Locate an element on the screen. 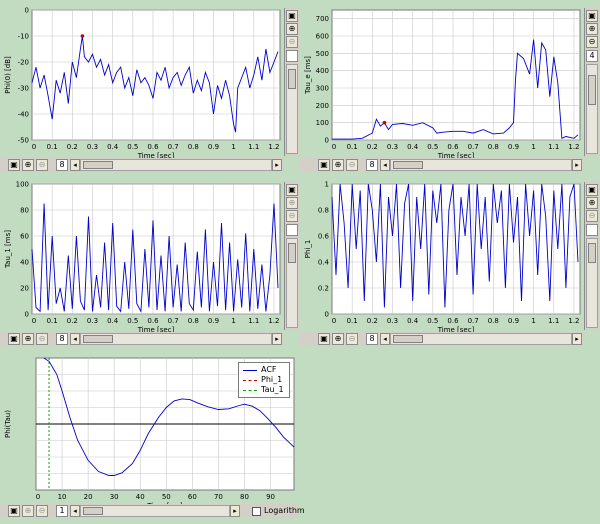 This screenshot has height=524, width=600. x-tick-label: 0.7 is located at coordinates (473, 147).